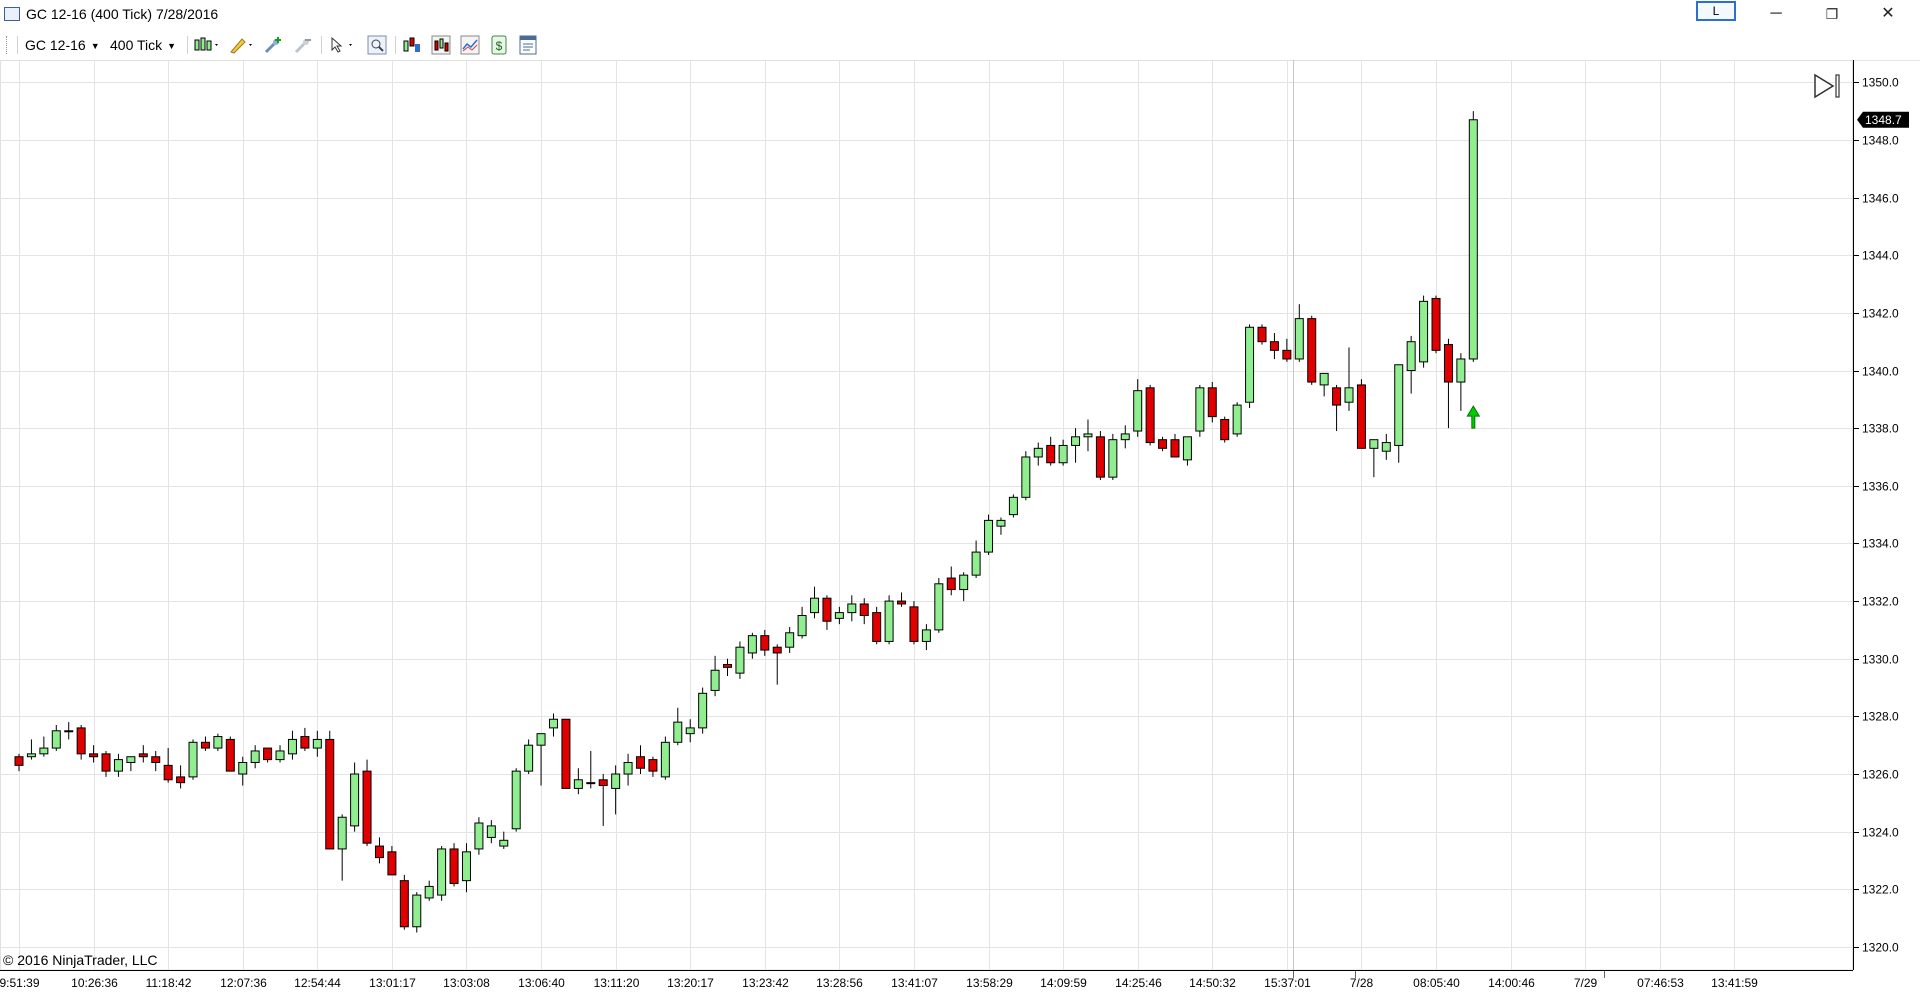 The image size is (1920, 1000). I want to click on x-tick-label: 13:41:59, so click(1734, 983).